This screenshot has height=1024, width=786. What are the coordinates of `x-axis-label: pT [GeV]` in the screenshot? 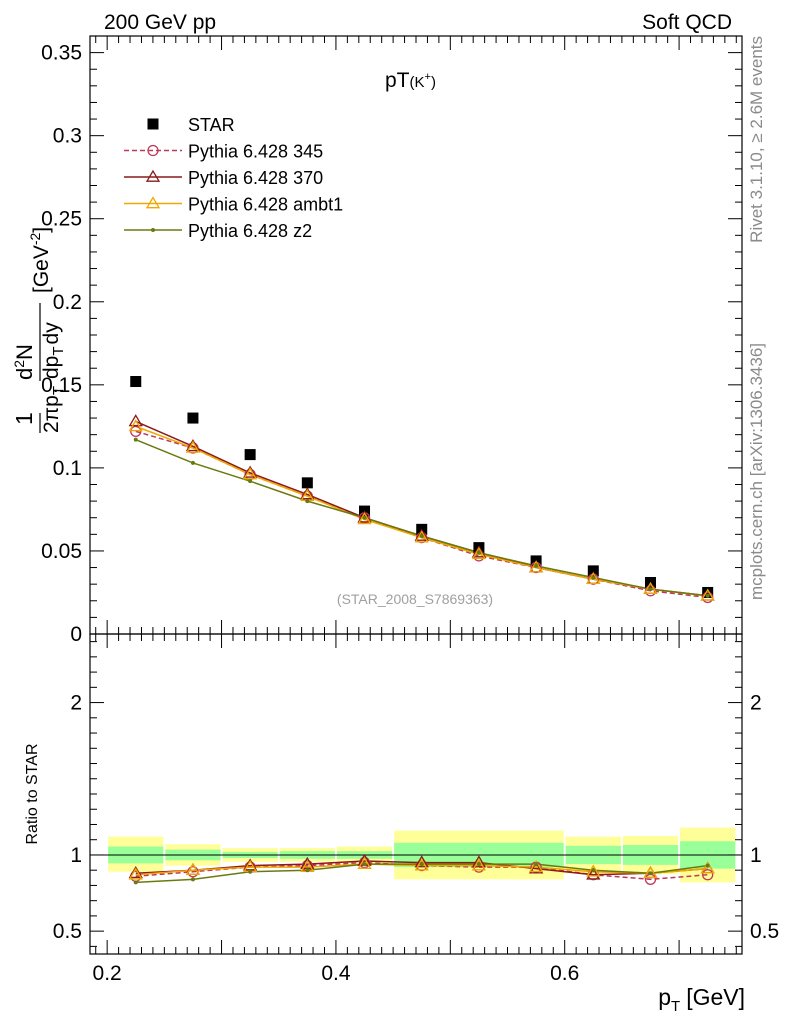 It's located at (701, 999).